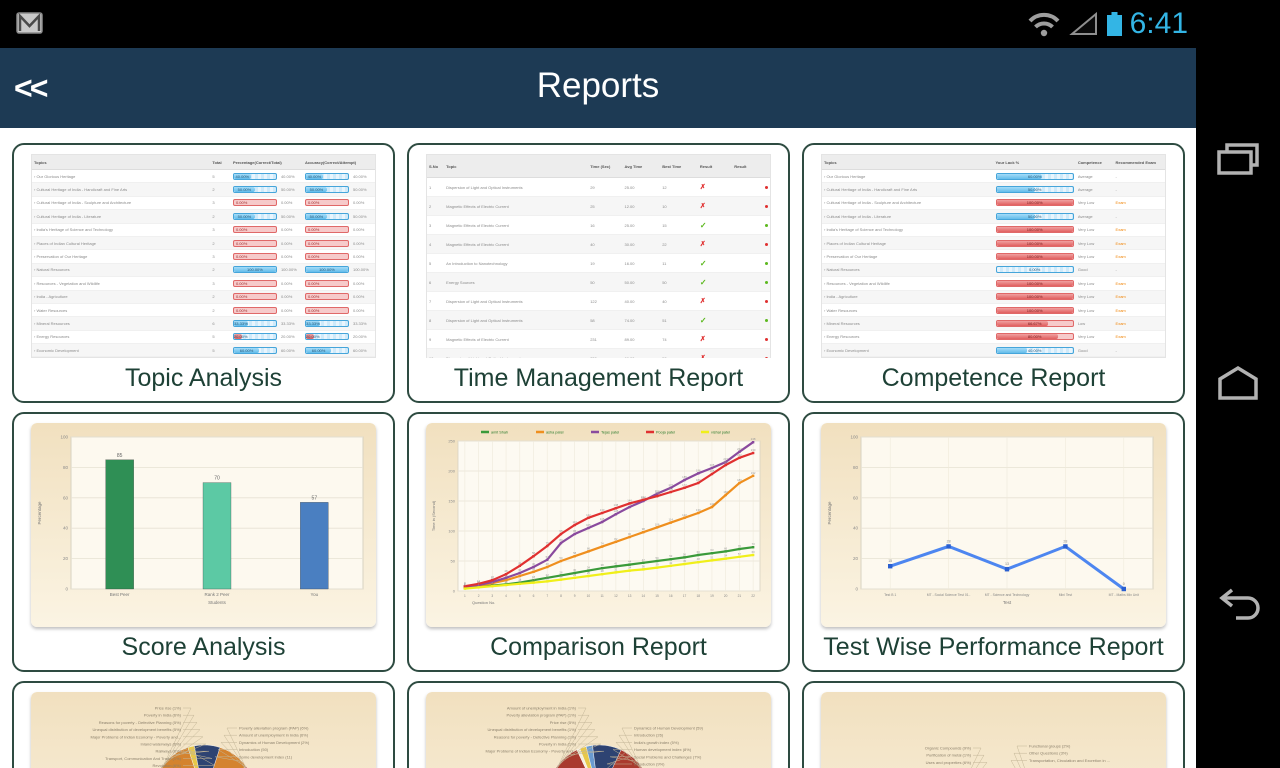 The image size is (1280, 768). I want to click on svg-text: Test B 1, so click(890, 595).